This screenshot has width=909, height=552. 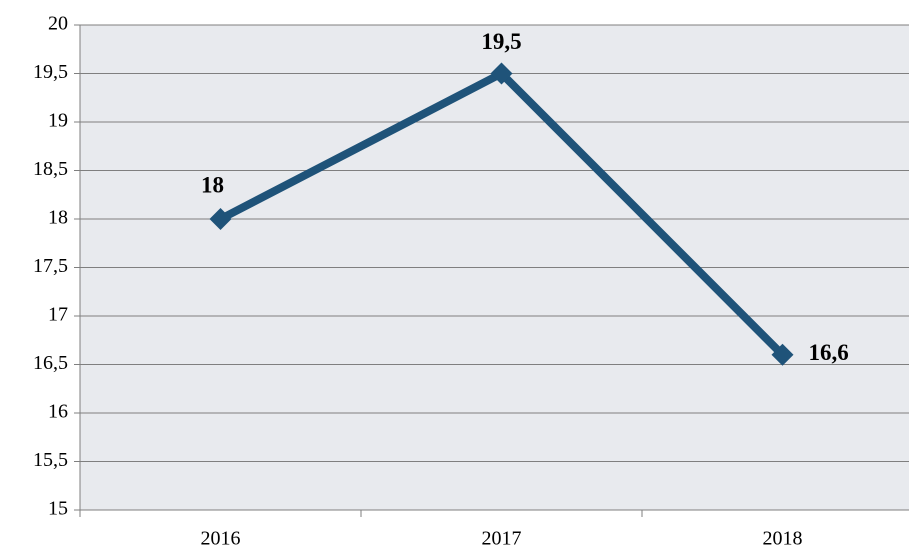 What do you see at coordinates (501, 41) in the screenshot?
I see `data-label: 19,5` at bounding box center [501, 41].